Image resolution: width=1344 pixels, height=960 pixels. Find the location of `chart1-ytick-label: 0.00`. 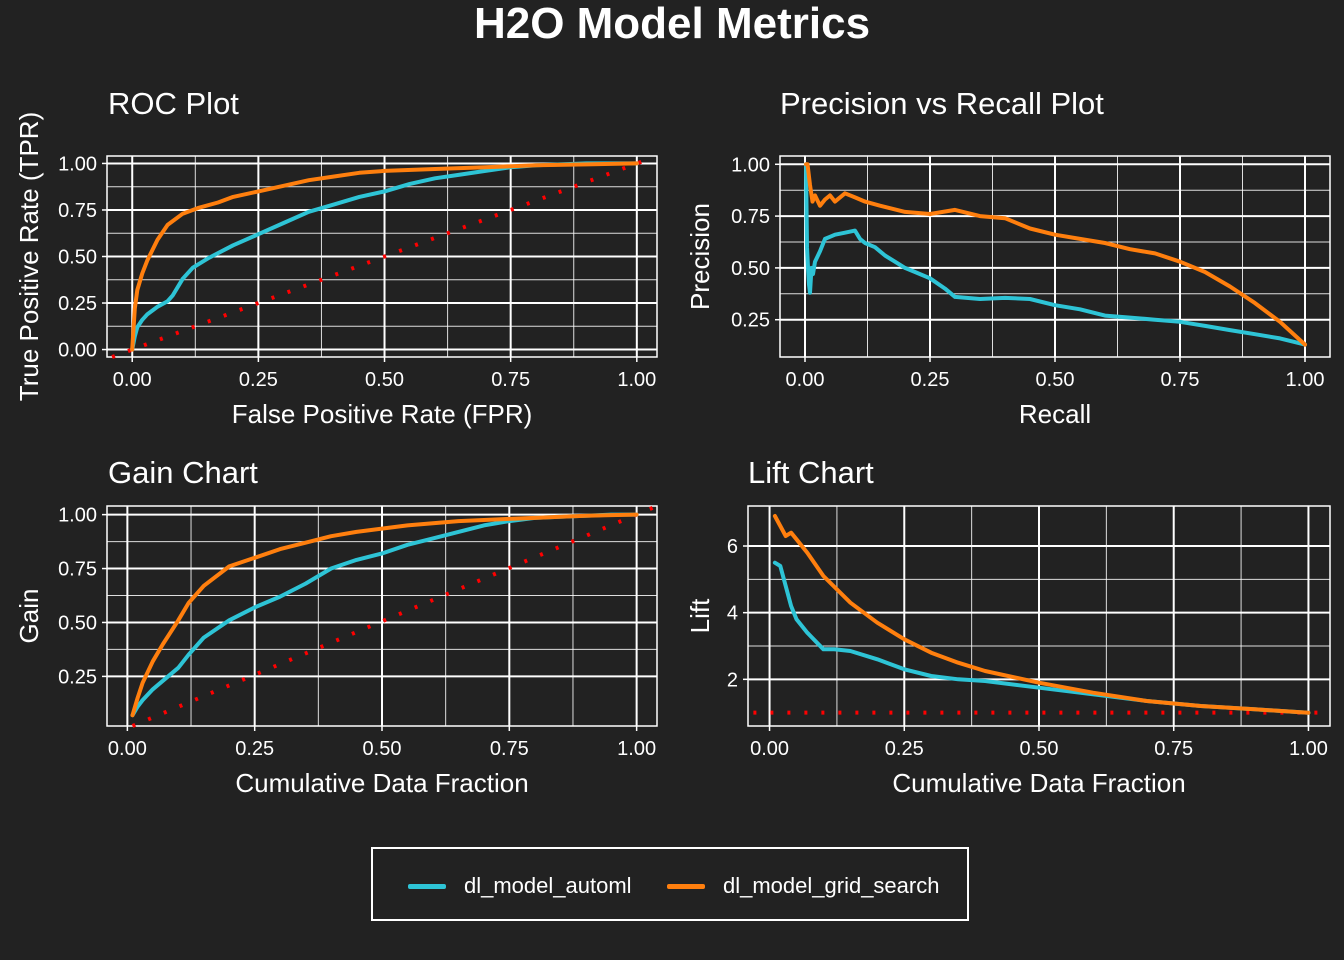

chart1-ytick-label: 0.00 is located at coordinates (77, 351).